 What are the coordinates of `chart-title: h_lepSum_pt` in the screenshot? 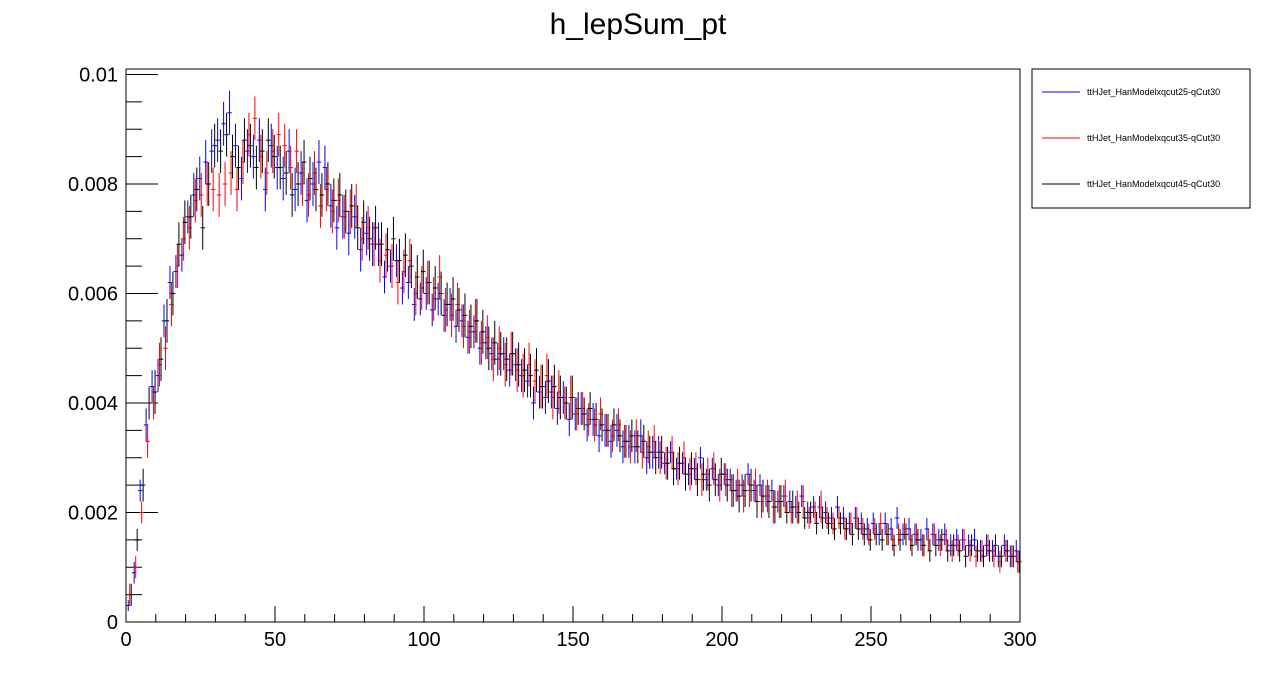 It's located at (638, 24).